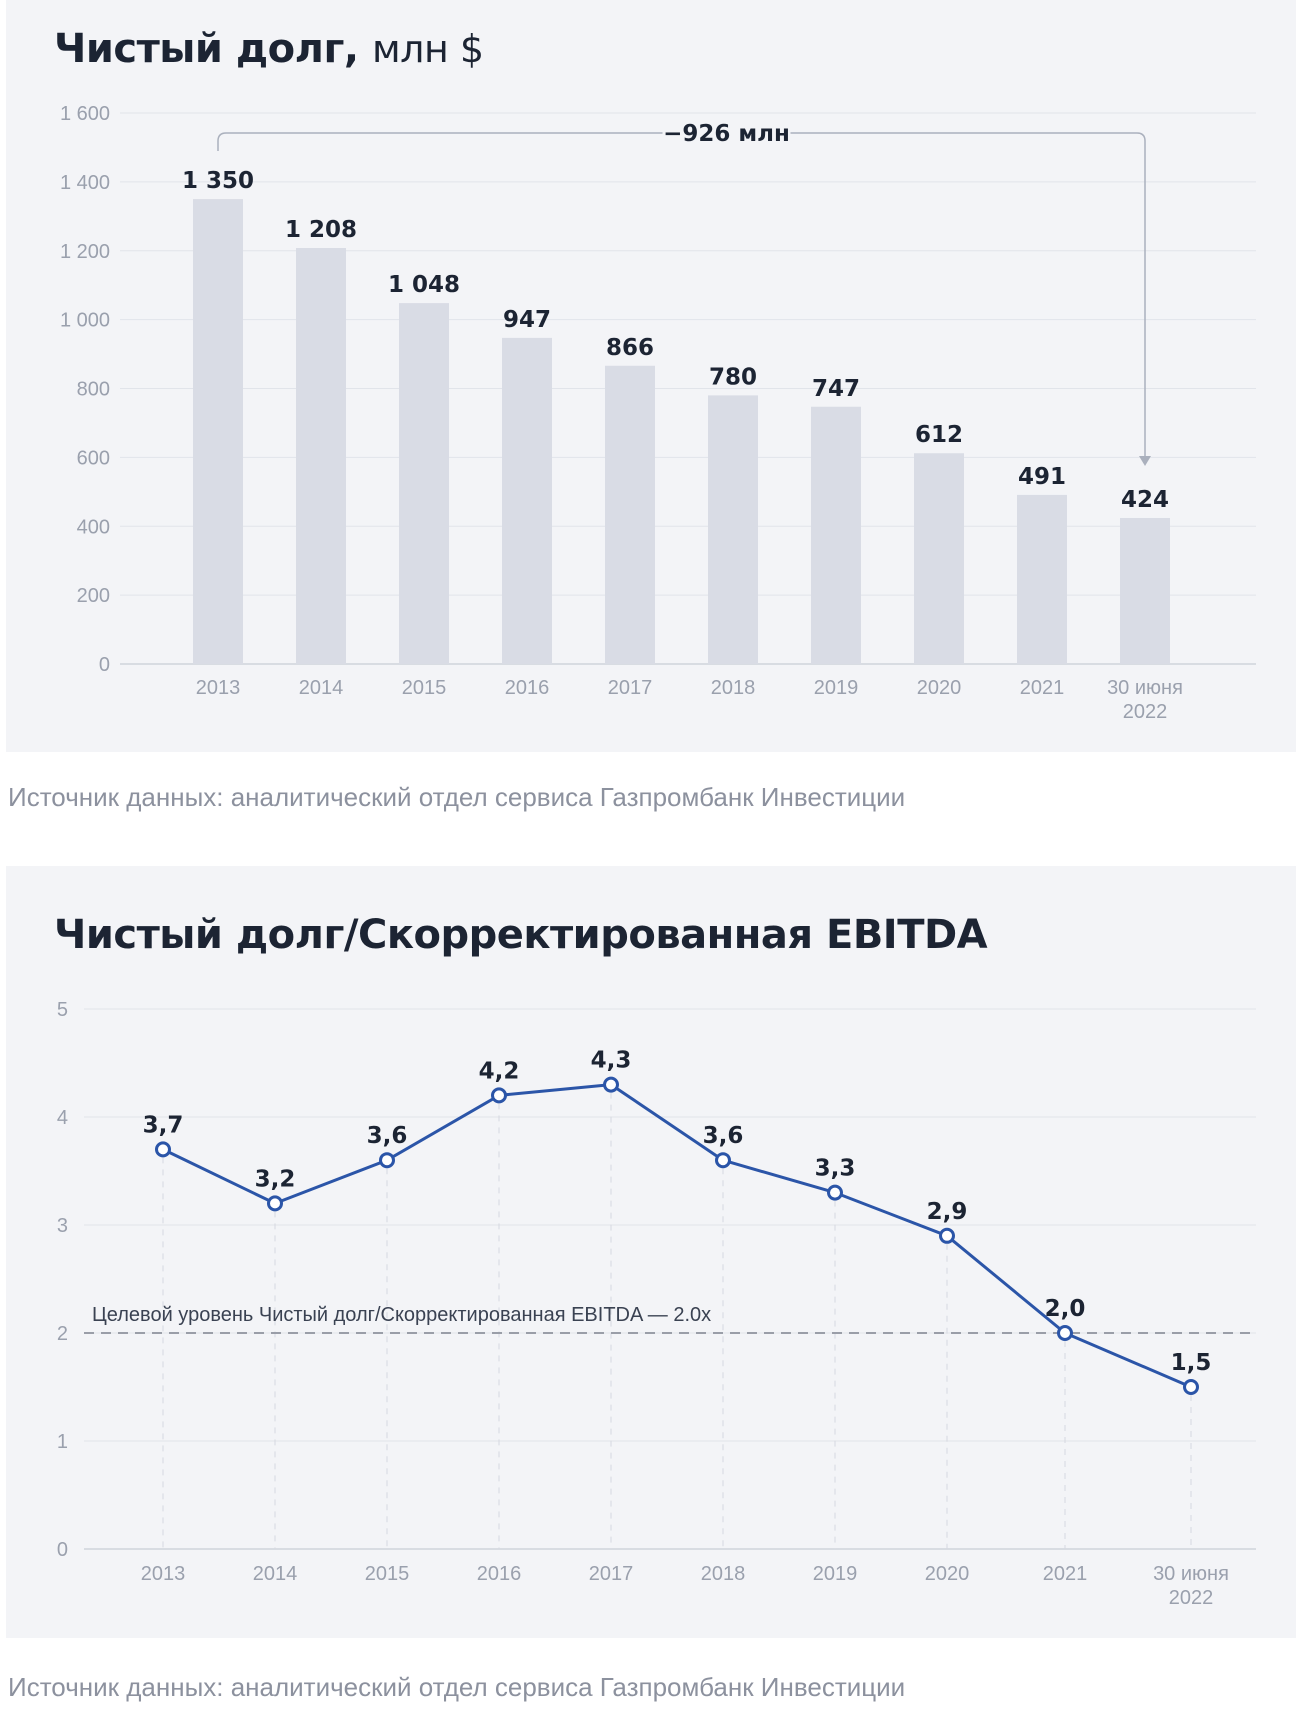 The image size is (1303, 1734). I want to click on y-tick-label: 1 400, so click(85, 183).